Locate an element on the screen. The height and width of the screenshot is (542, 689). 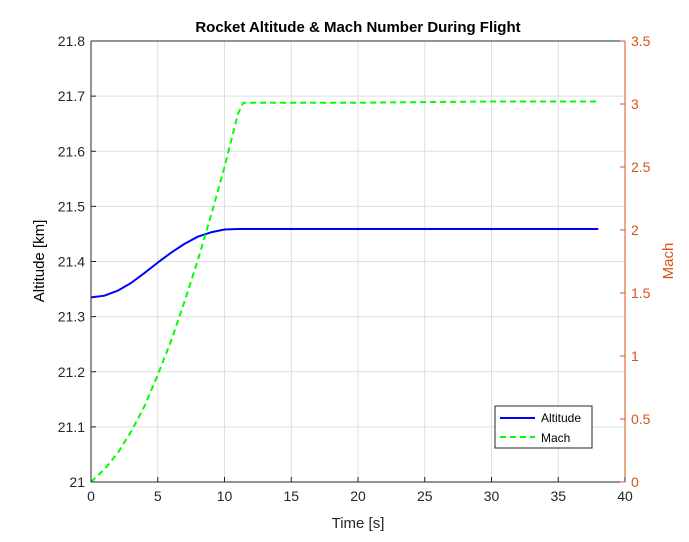
y-left-tick-label: 21.6 is located at coordinates (71, 151).